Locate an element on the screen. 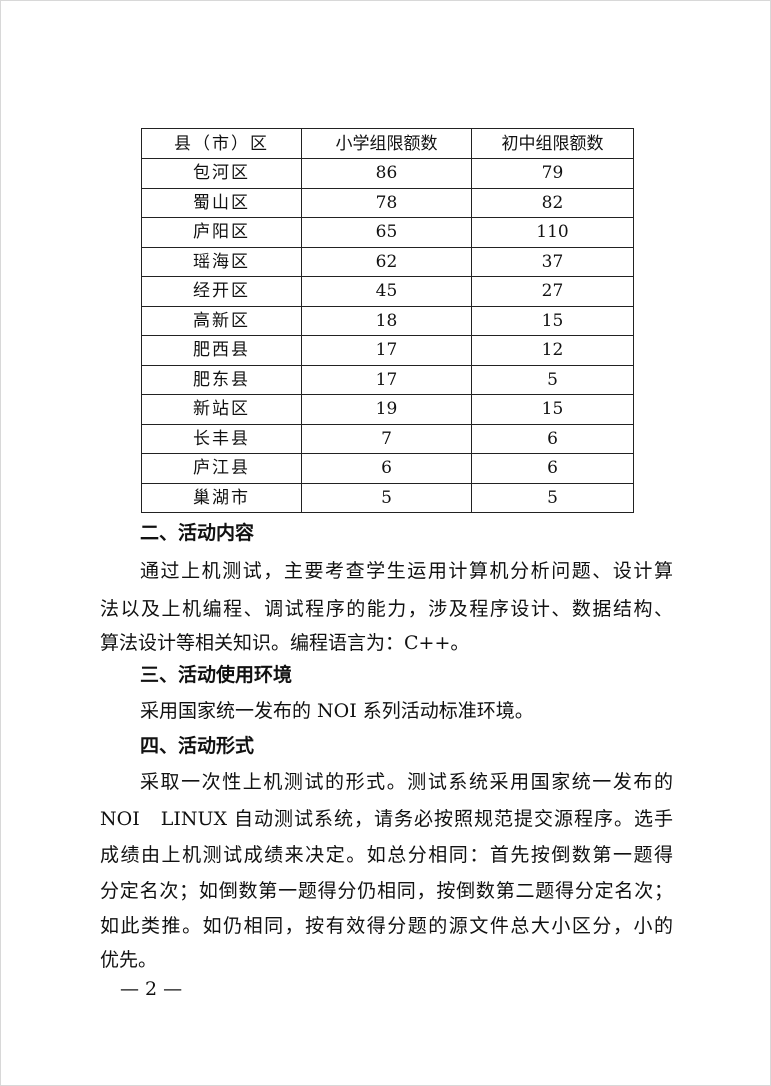  district-cell: 肥西县 is located at coordinates (221, 350).